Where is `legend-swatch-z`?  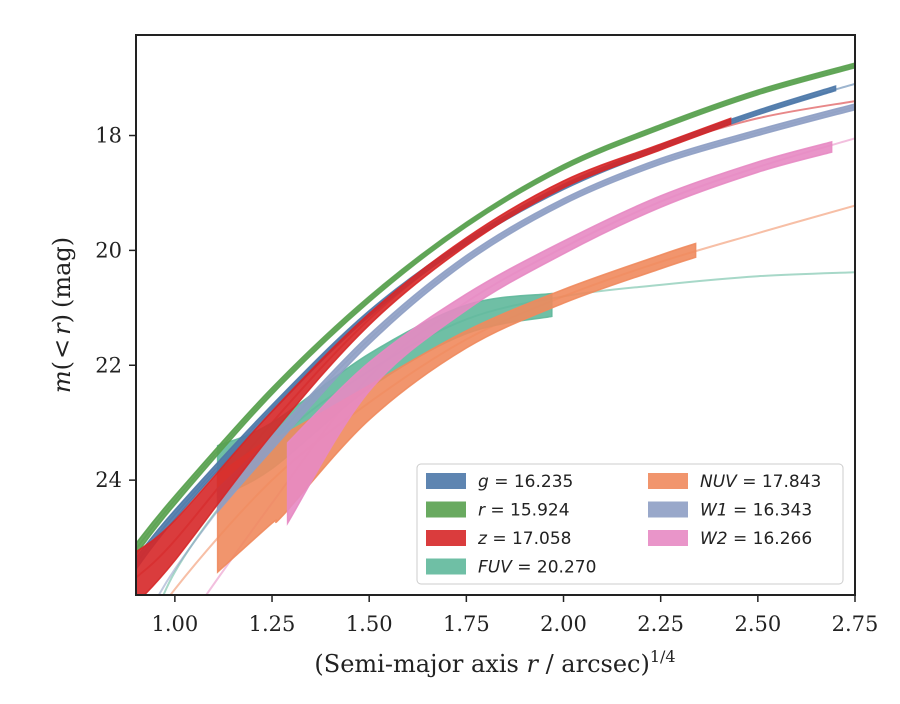
legend-swatch-z is located at coordinates (446, 538).